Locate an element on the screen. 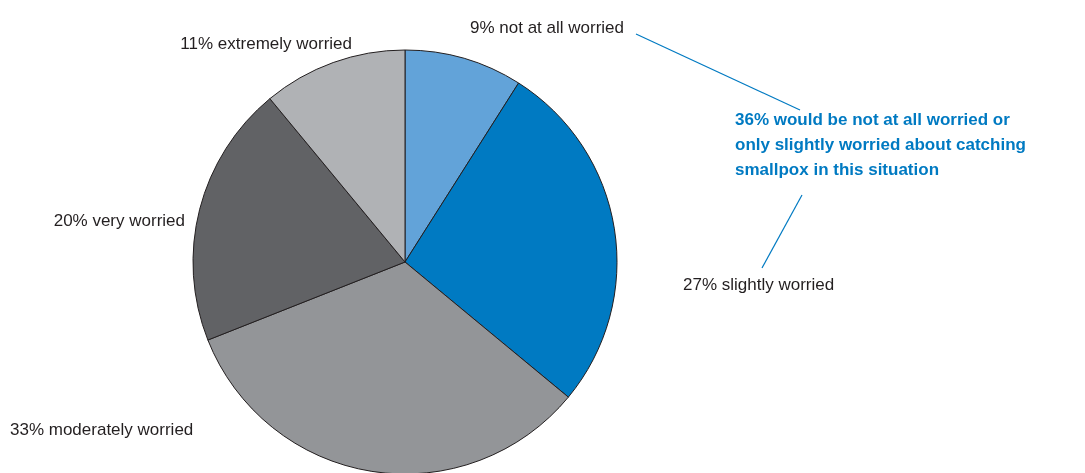 The width and height of the screenshot is (1085, 473). slice-label: 20% very worried is located at coordinates (119, 220).